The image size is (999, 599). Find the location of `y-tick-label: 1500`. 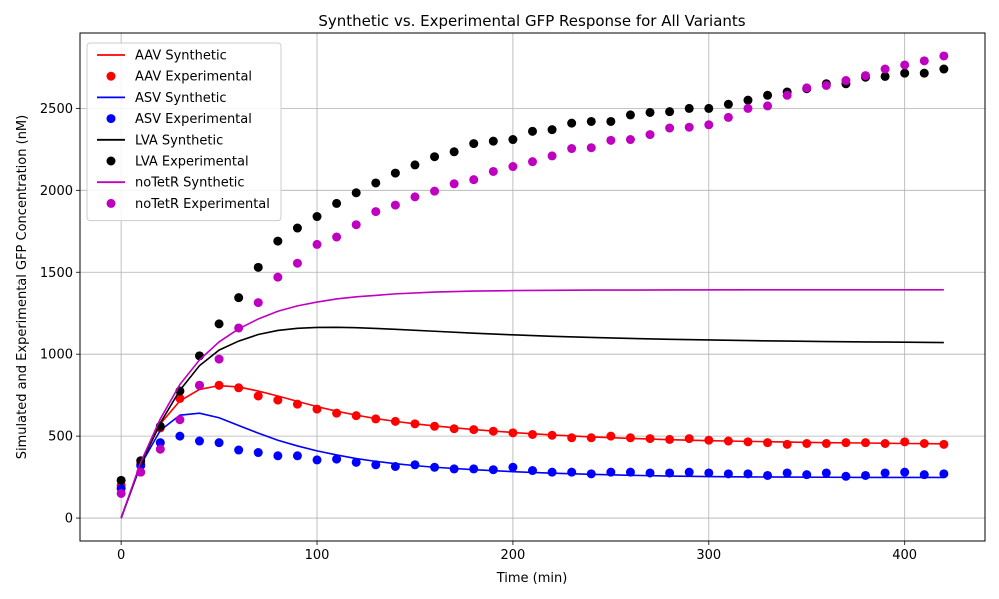

y-tick-label: 1500 is located at coordinates (56, 273).